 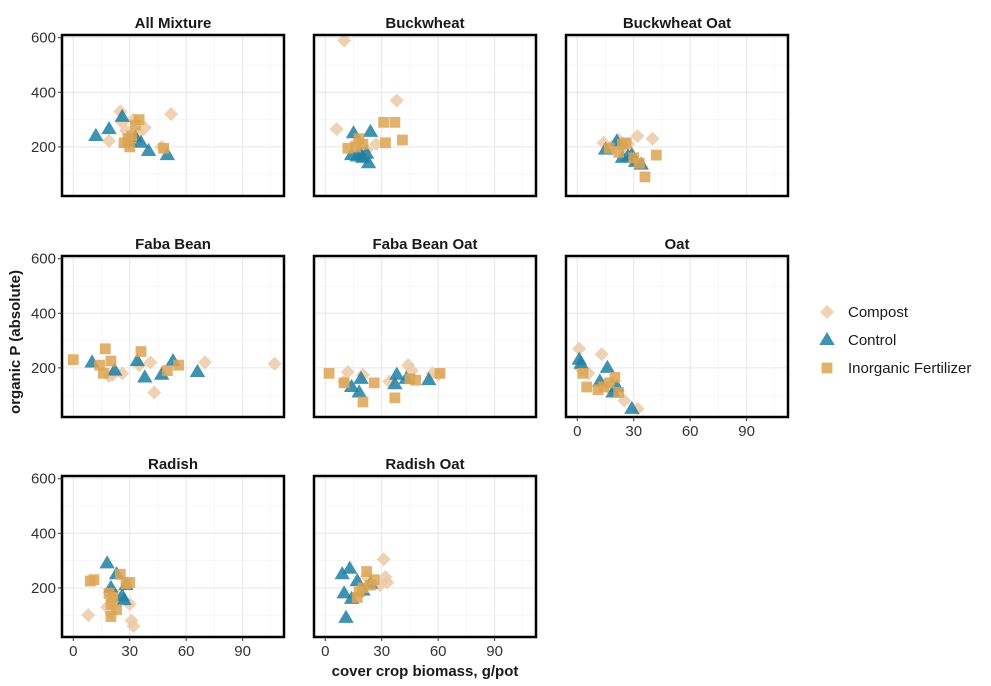 I want to click on legend-key-inorganic-fertilizer, so click(x=827, y=368).